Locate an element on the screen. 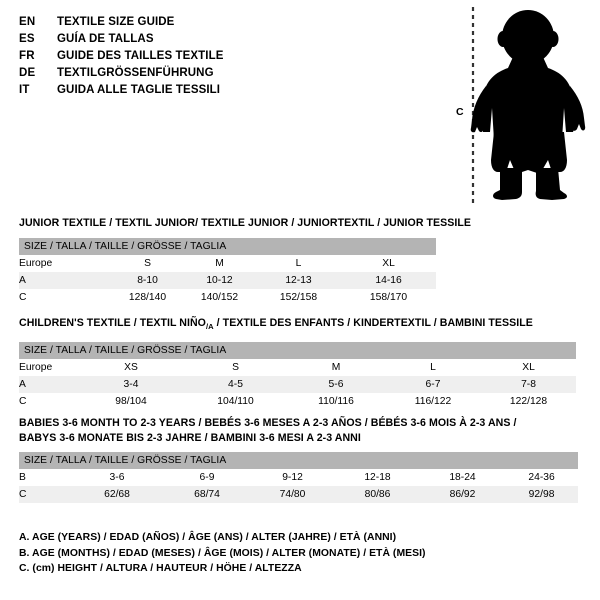  children-europe-0: XS is located at coordinates (131, 367).